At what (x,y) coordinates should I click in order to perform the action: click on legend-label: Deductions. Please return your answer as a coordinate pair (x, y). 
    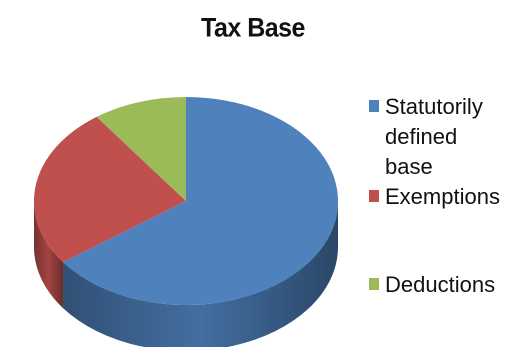
    Looking at the image, I should click on (440, 284).